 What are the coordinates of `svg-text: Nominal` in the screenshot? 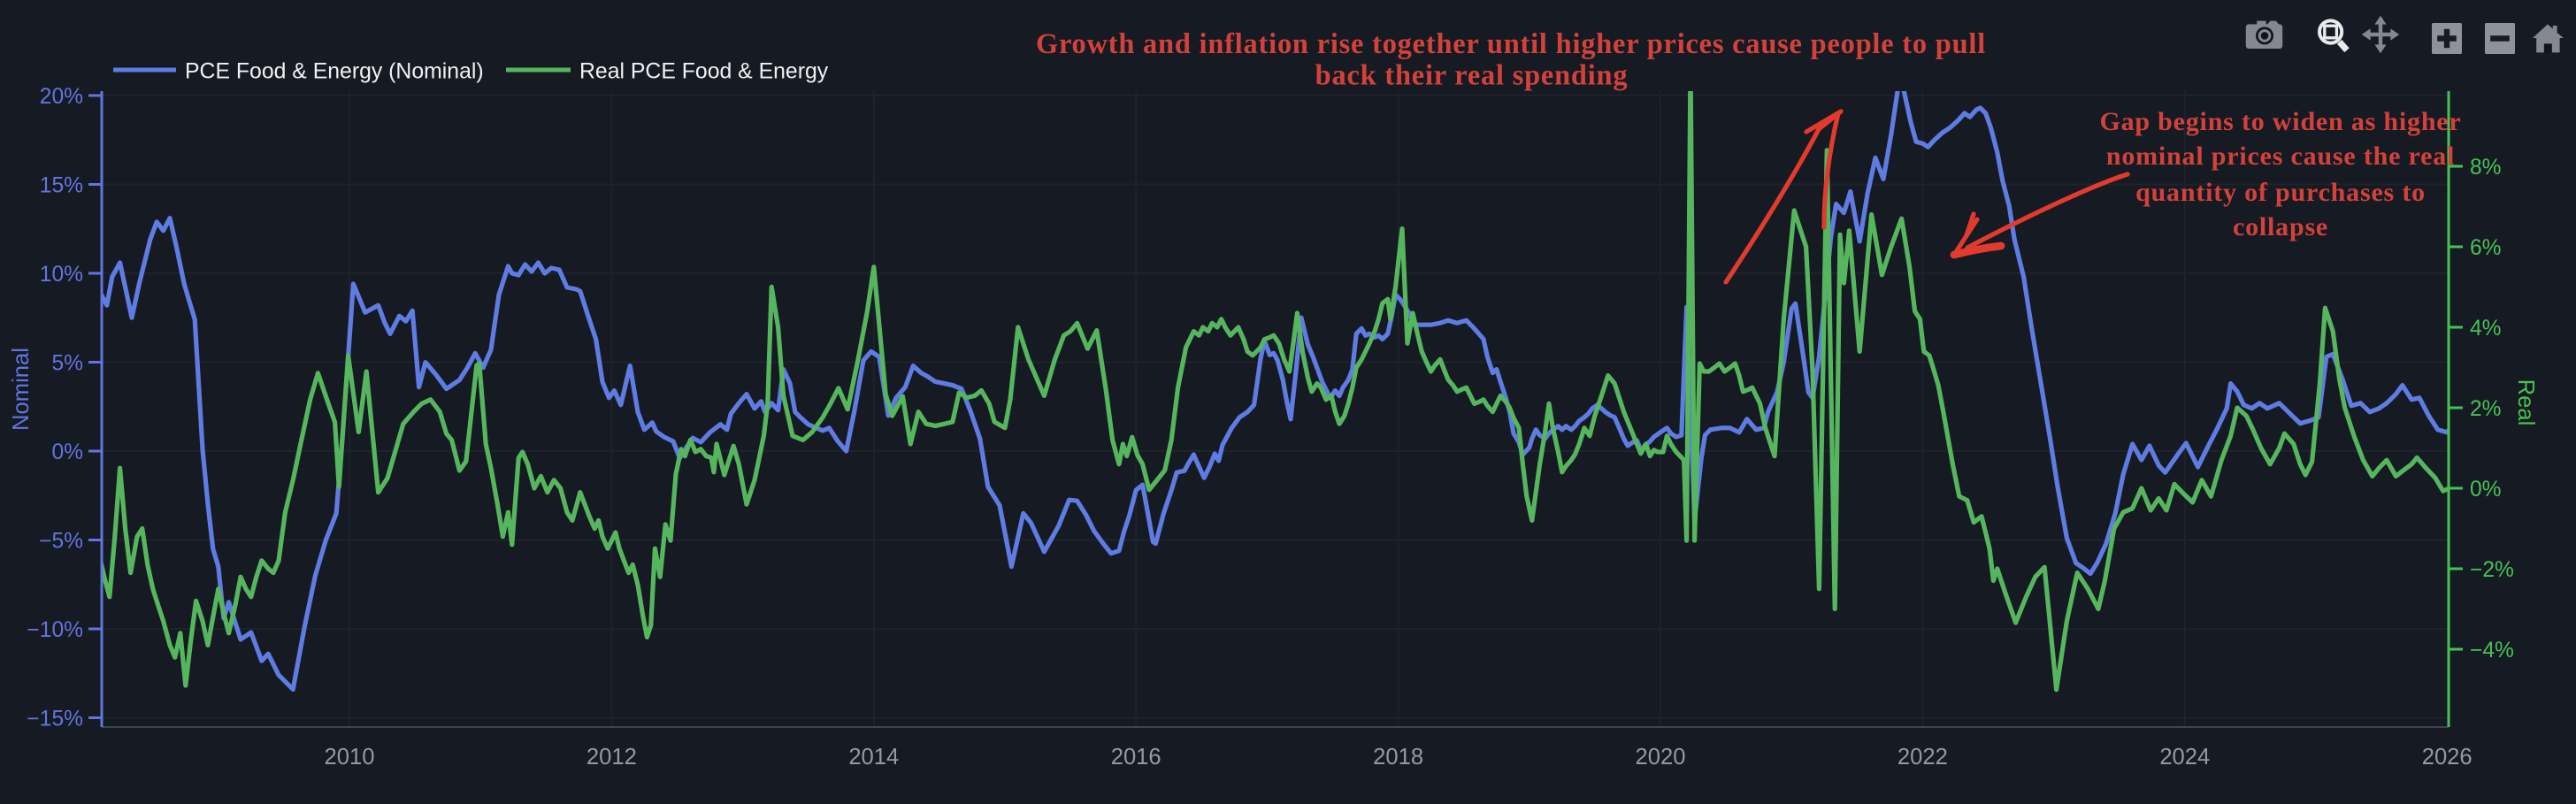 It's located at (21, 390).